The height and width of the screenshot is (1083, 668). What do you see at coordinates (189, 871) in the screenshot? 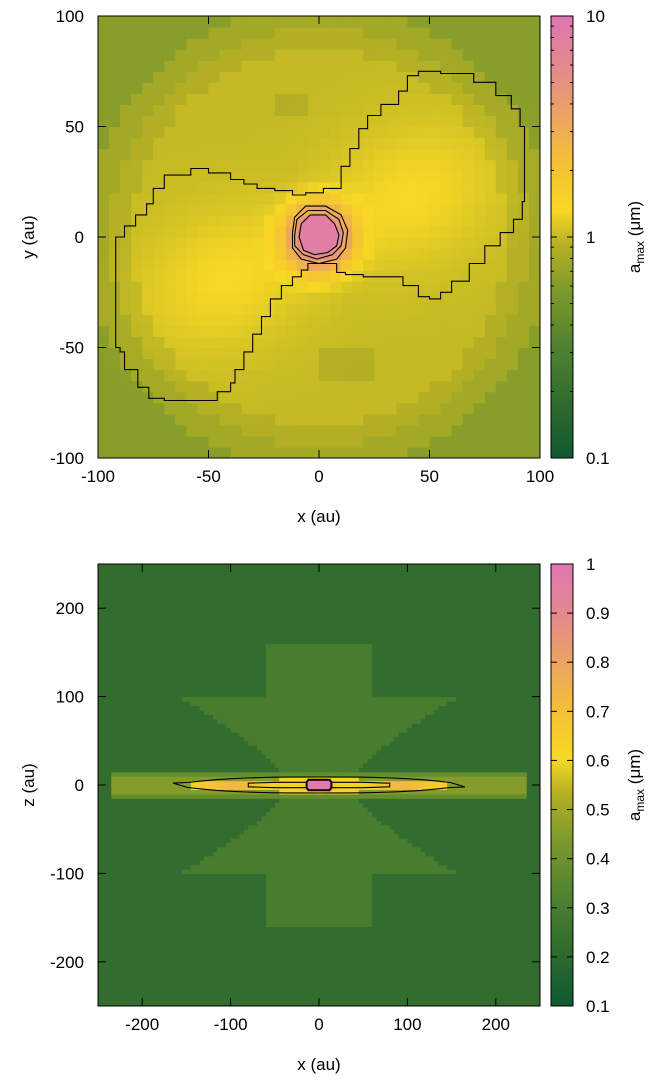
I see `heatmap-xz-cell-2030` at bounding box center [189, 871].